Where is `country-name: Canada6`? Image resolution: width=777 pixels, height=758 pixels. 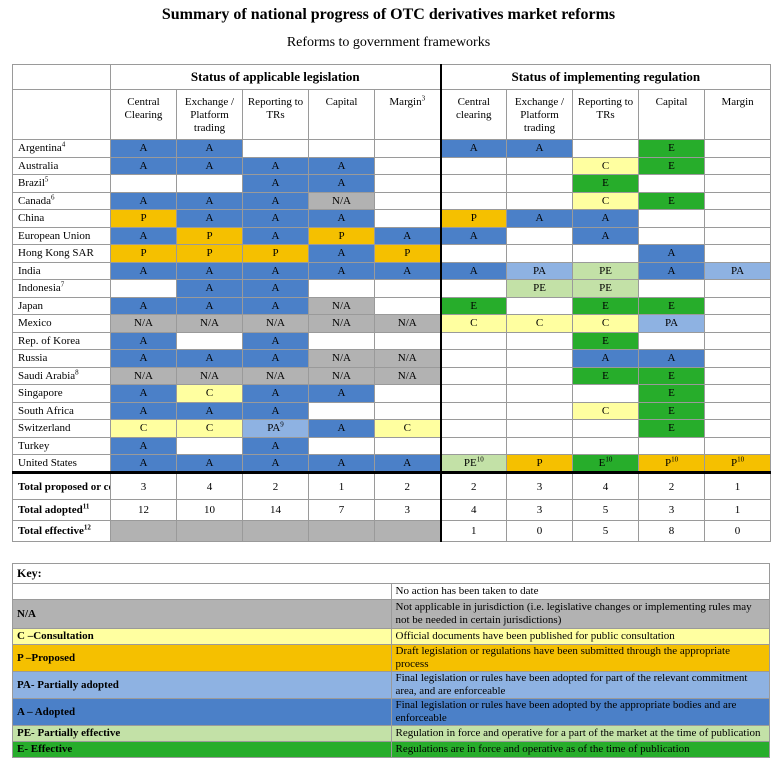 country-name: Canada6 is located at coordinates (61, 200).